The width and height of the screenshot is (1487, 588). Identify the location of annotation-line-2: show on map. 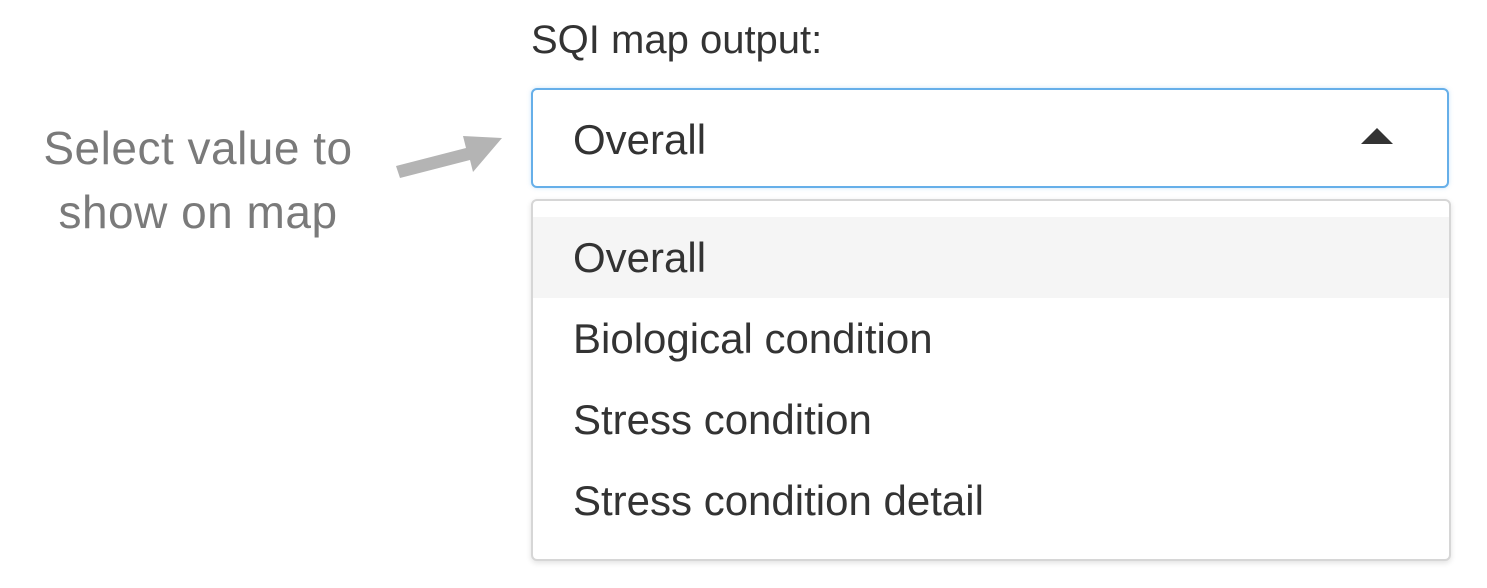
(198, 212).